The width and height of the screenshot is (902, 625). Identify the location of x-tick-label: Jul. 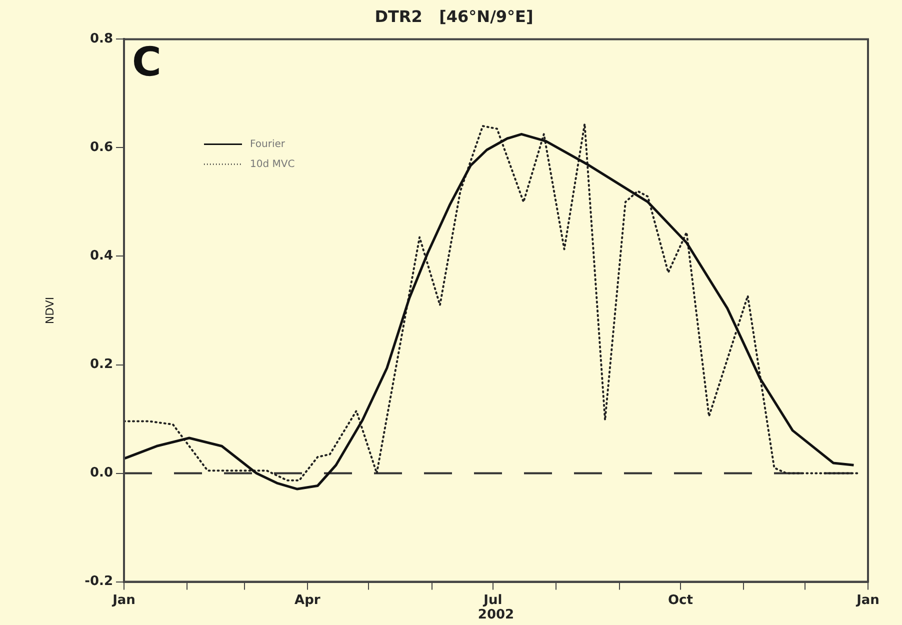
(492, 600).